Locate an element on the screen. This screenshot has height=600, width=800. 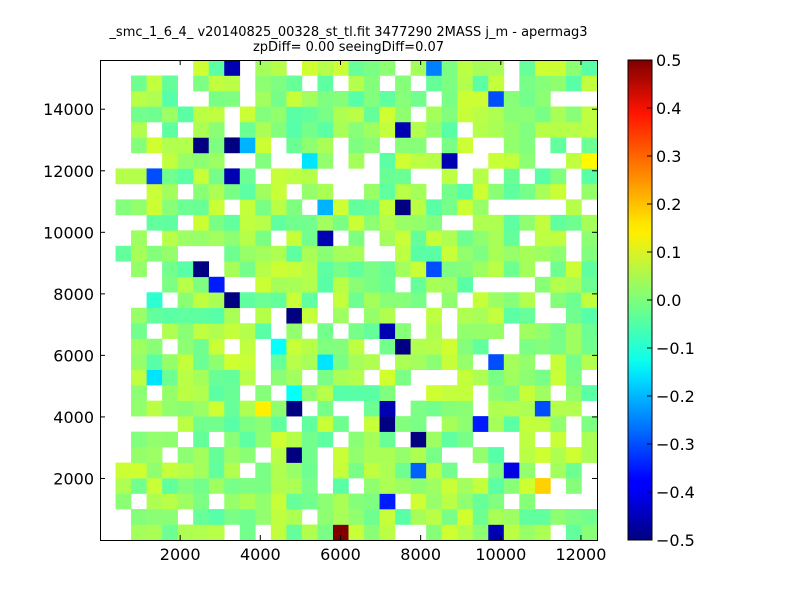
y-tick-label: 8000 is located at coordinates (73, 294).